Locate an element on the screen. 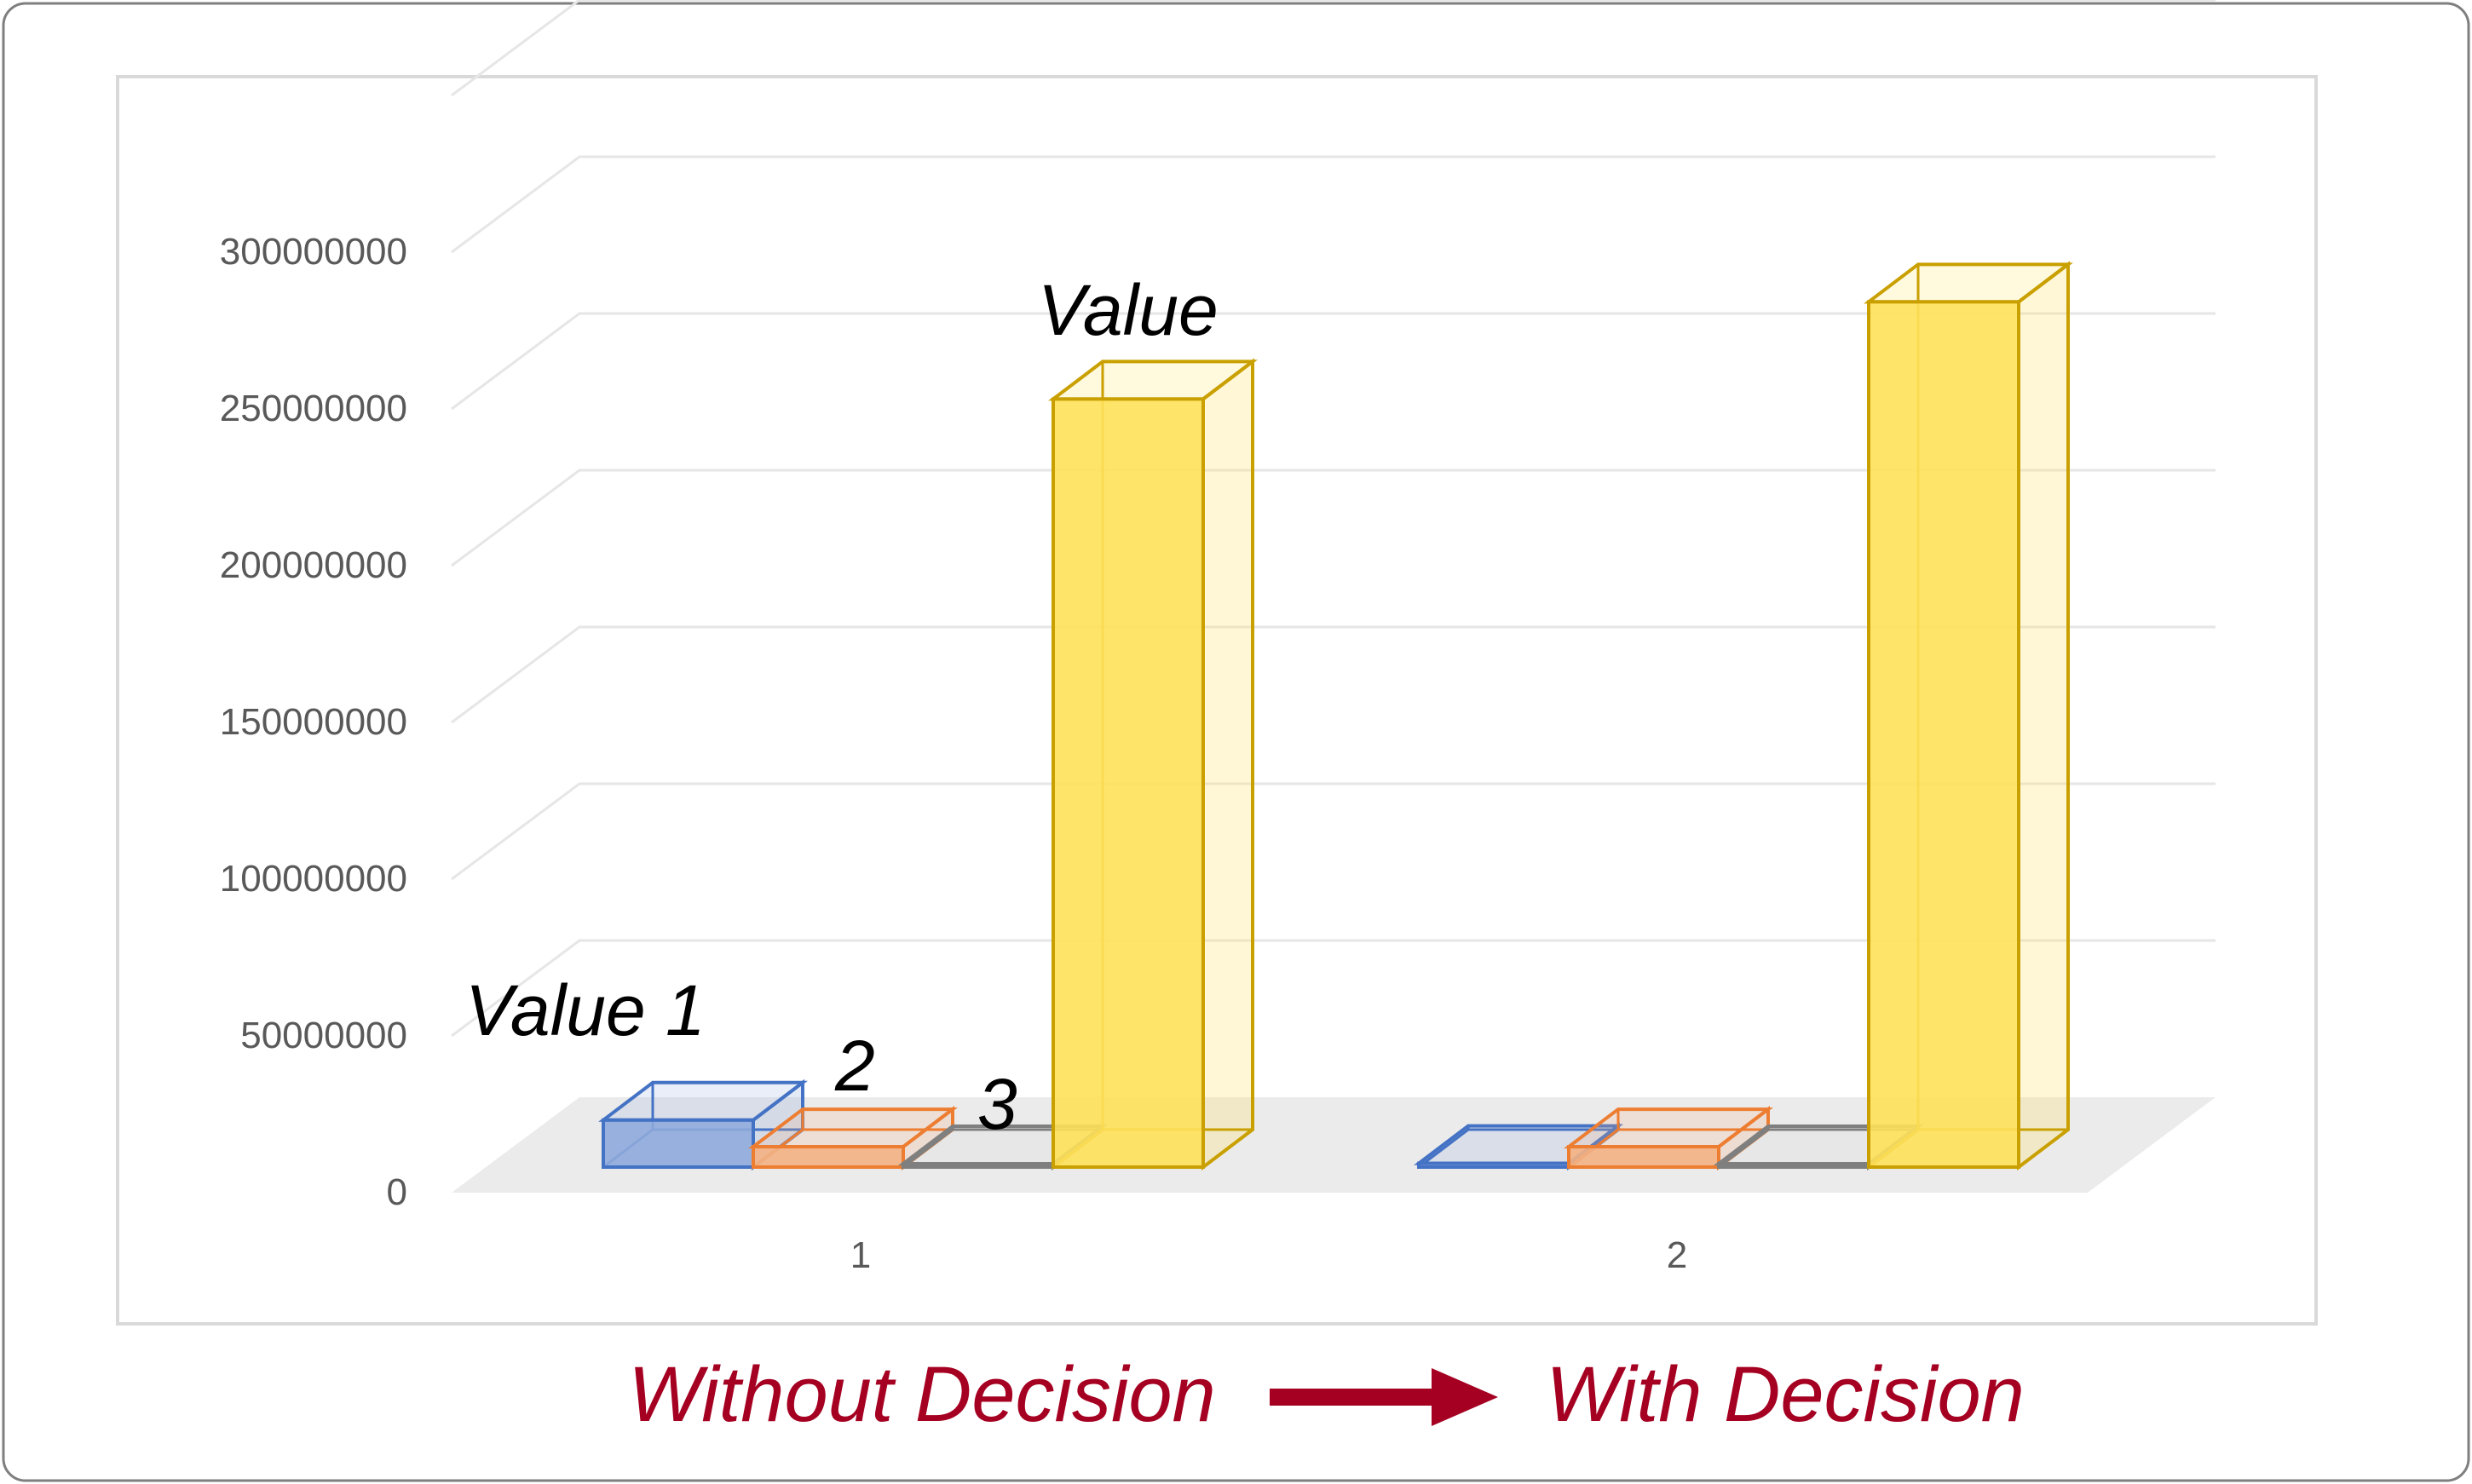  caption-with-decision: With Decision is located at coordinates (1785, 1394).